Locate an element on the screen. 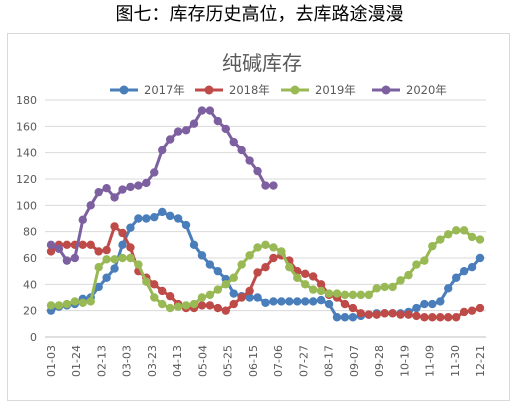  chart-title: 纯碱库存 is located at coordinates (262, 63).